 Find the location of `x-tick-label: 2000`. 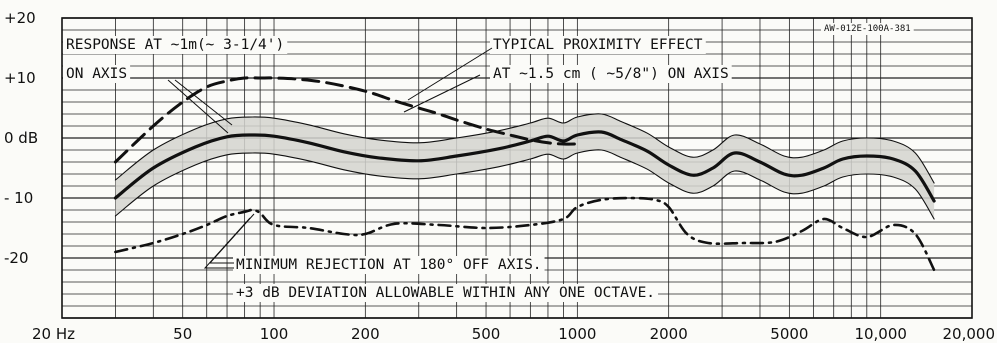

x-tick-label: 2000 is located at coordinates (669, 334).